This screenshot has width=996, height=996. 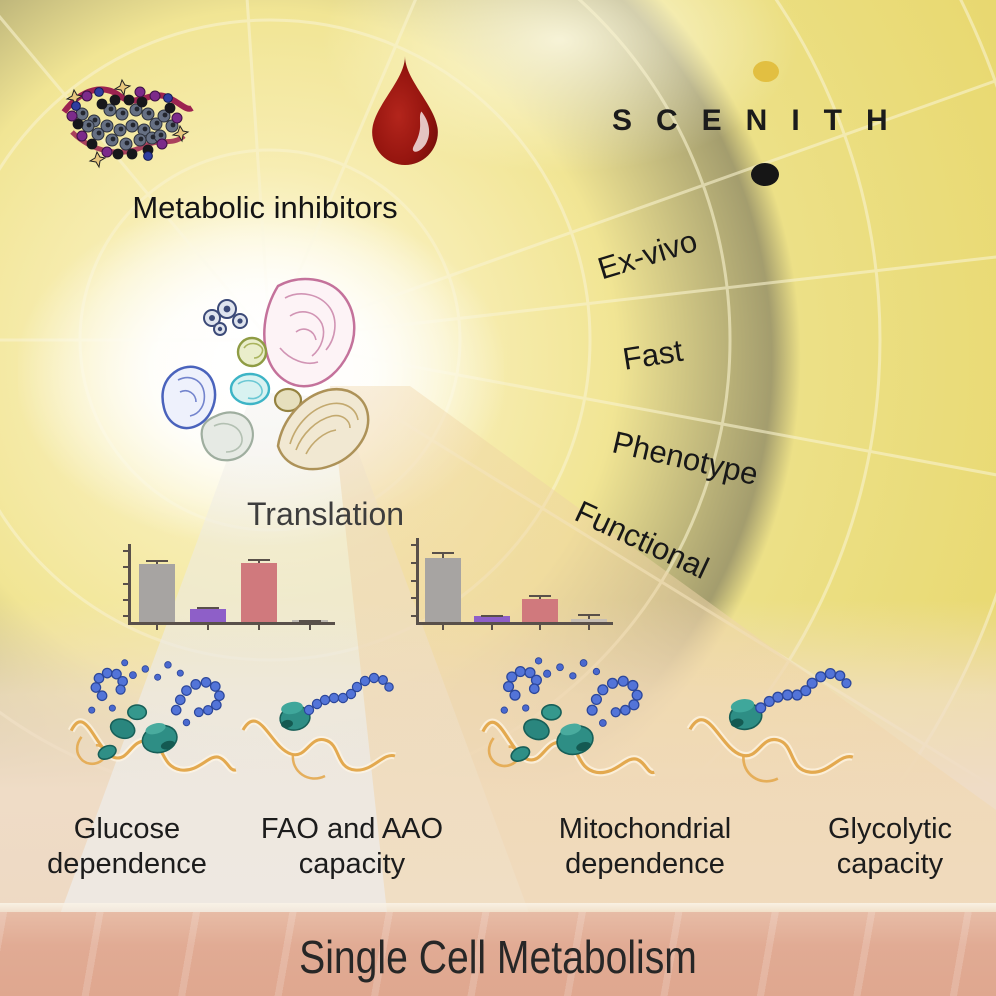 What do you see at coordinates (325, 514) in the screenshot?
I see `translation-label: Translation` at bounding box center [325, 514].